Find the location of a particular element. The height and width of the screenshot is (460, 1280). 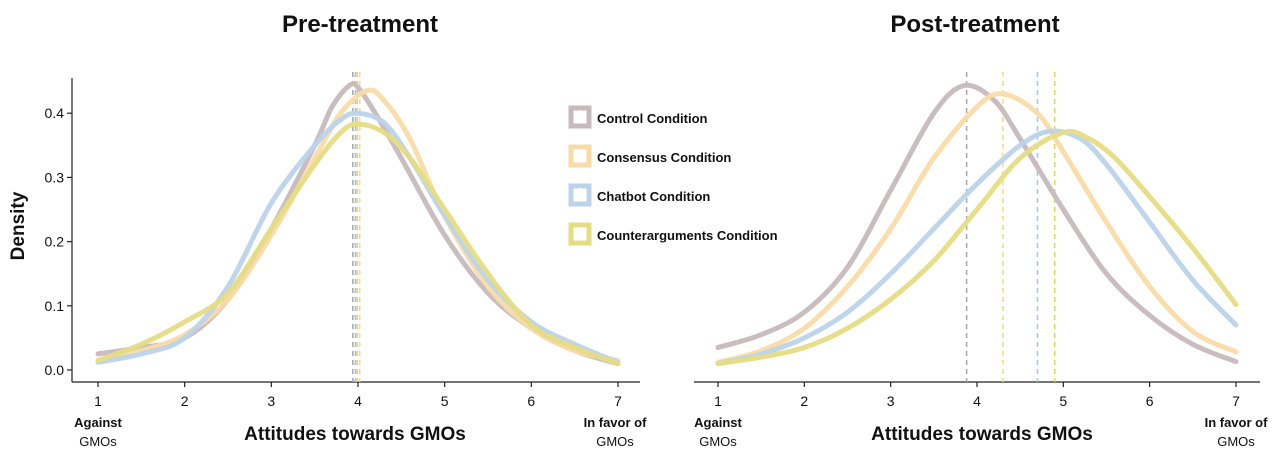

legend-item-consensus-condition: Consensus Condition is located at coordinates (649, 156).